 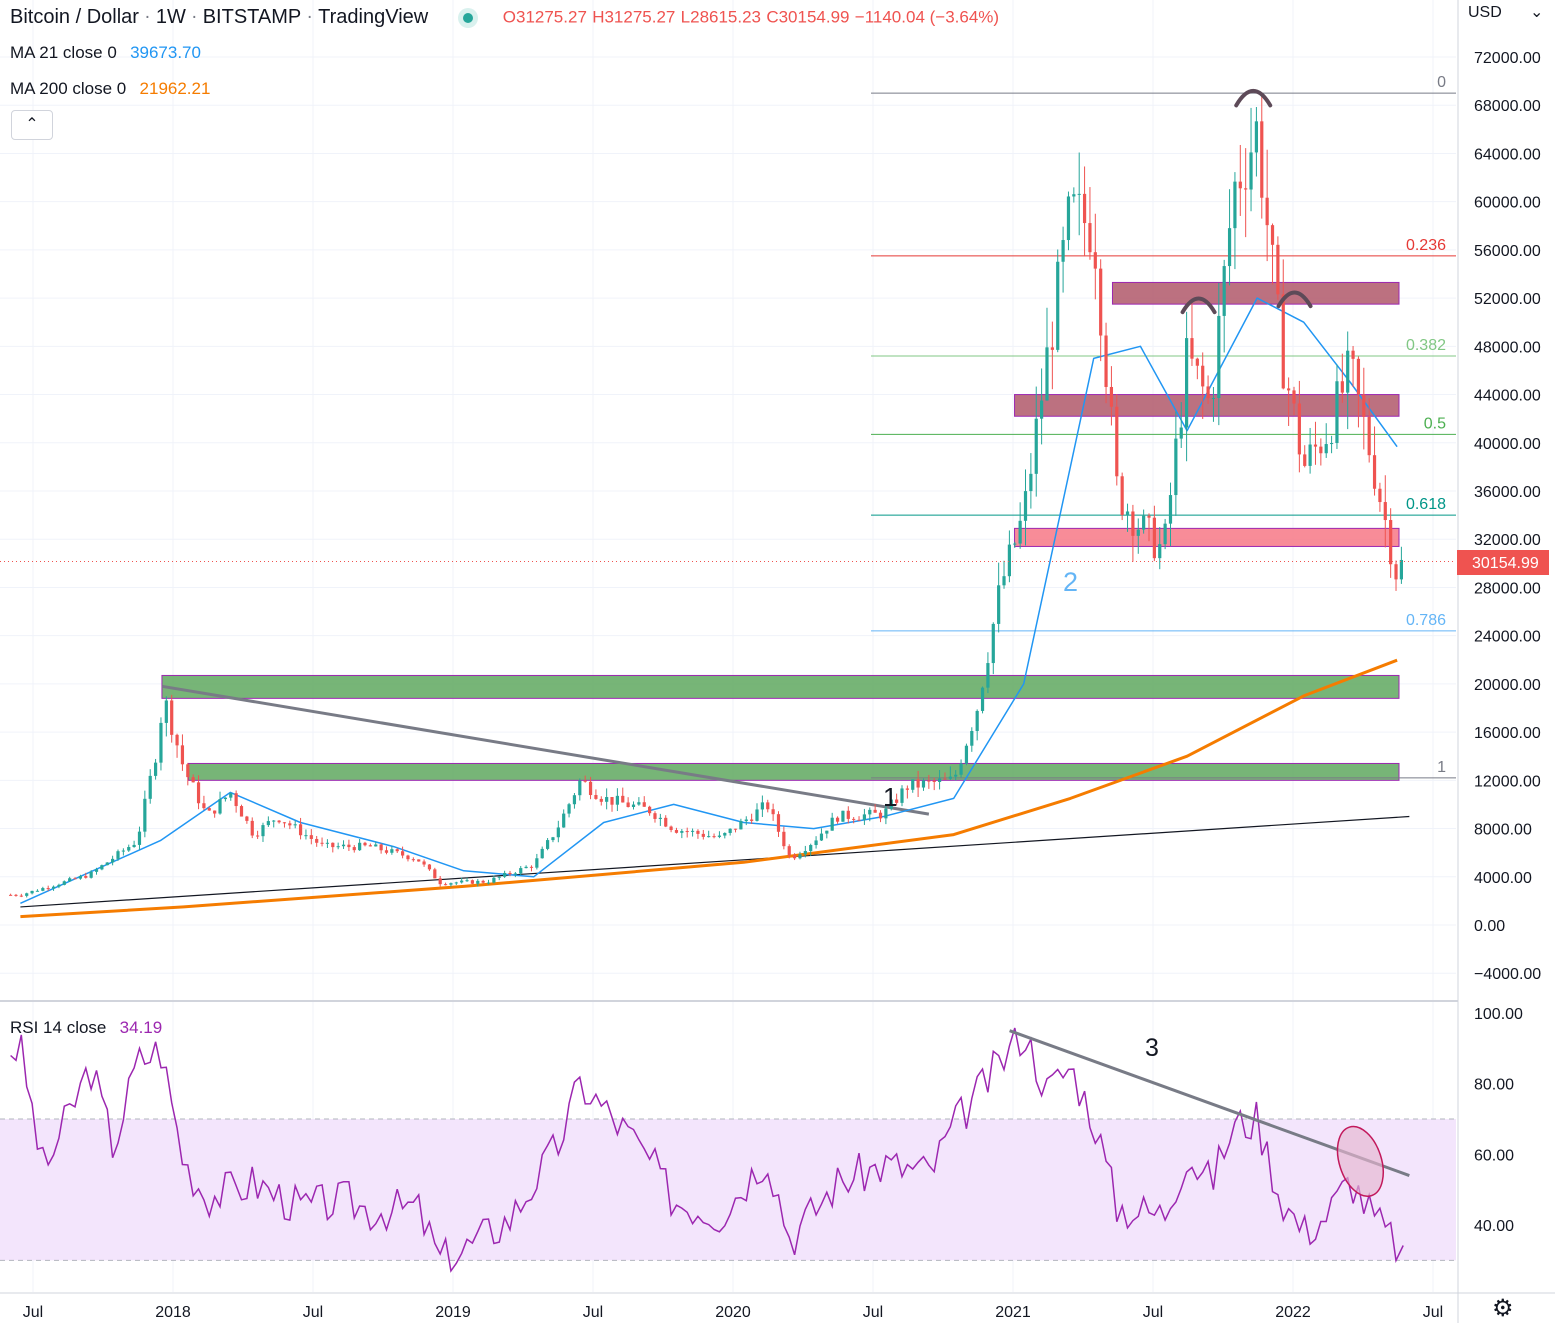 I want to click on ma200-legend: MA 200 close 0 21962.21, so click(x=110, y=89).